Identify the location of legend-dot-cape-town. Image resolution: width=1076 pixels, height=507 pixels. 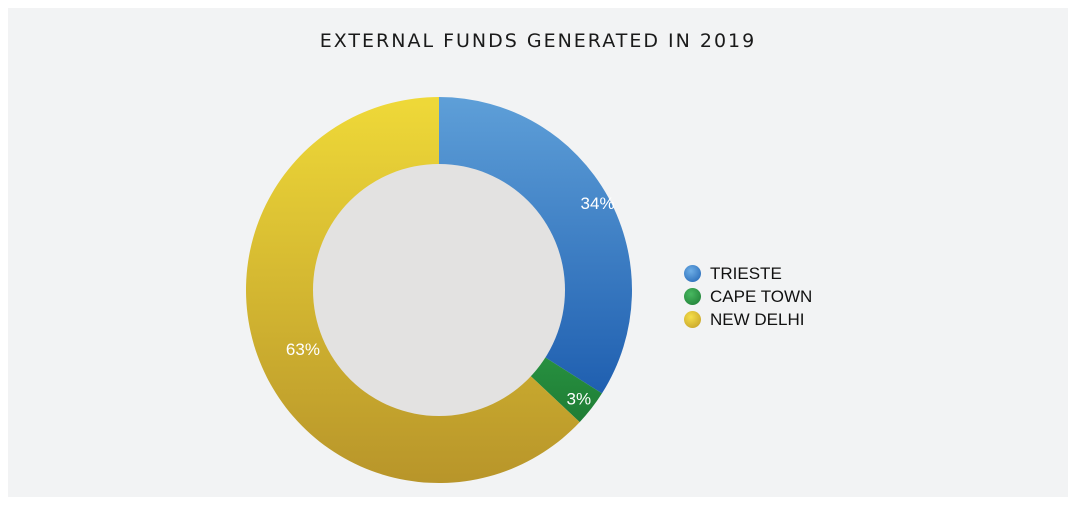
(692, 296).